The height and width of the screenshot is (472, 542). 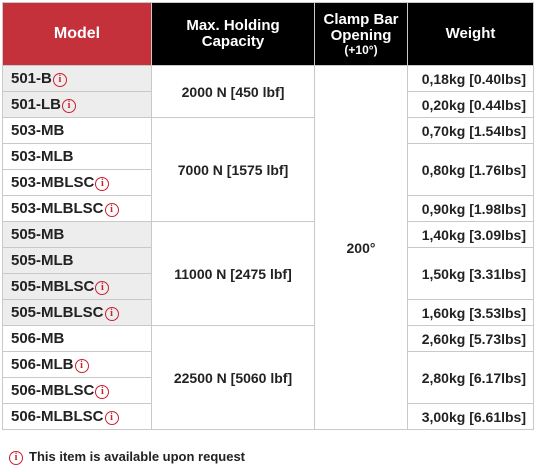 I want to click on header-model: Model, so click(x=77, y=34).